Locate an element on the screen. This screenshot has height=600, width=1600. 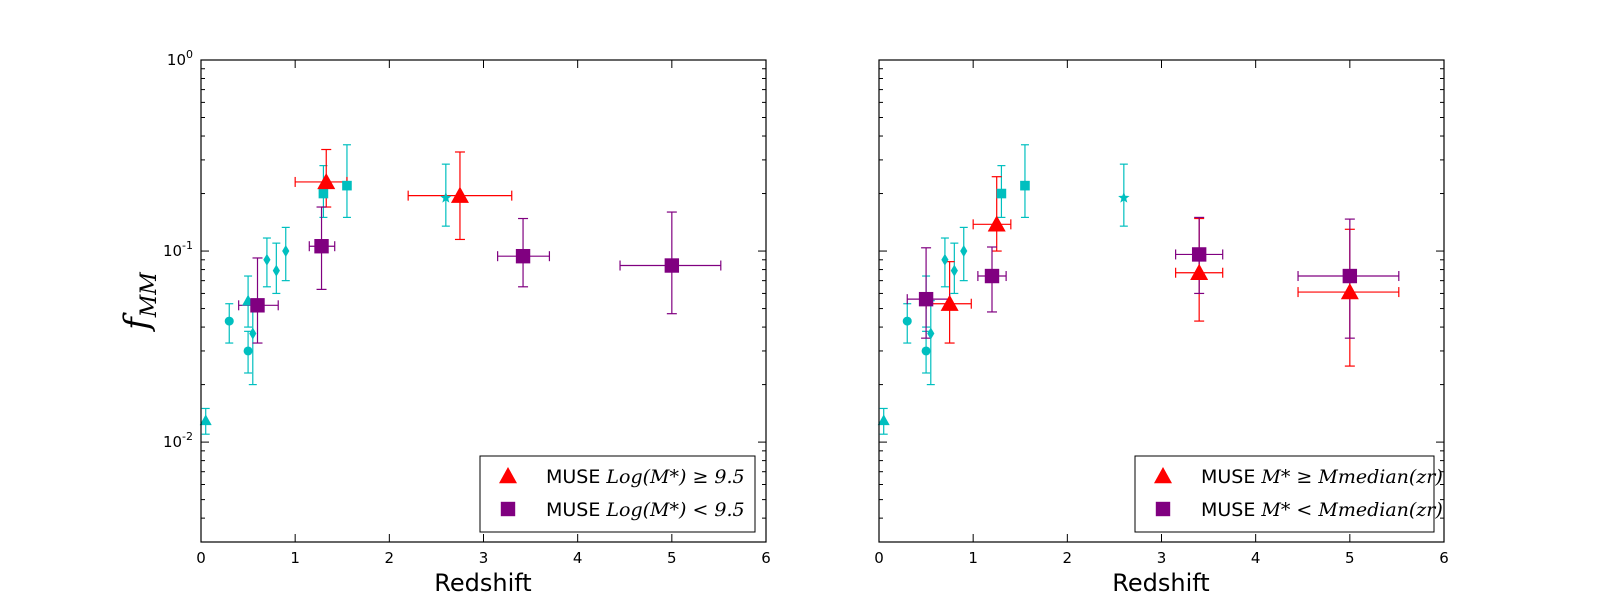
y-tick-label: 10⁻² is located at coordinates (178, 440).